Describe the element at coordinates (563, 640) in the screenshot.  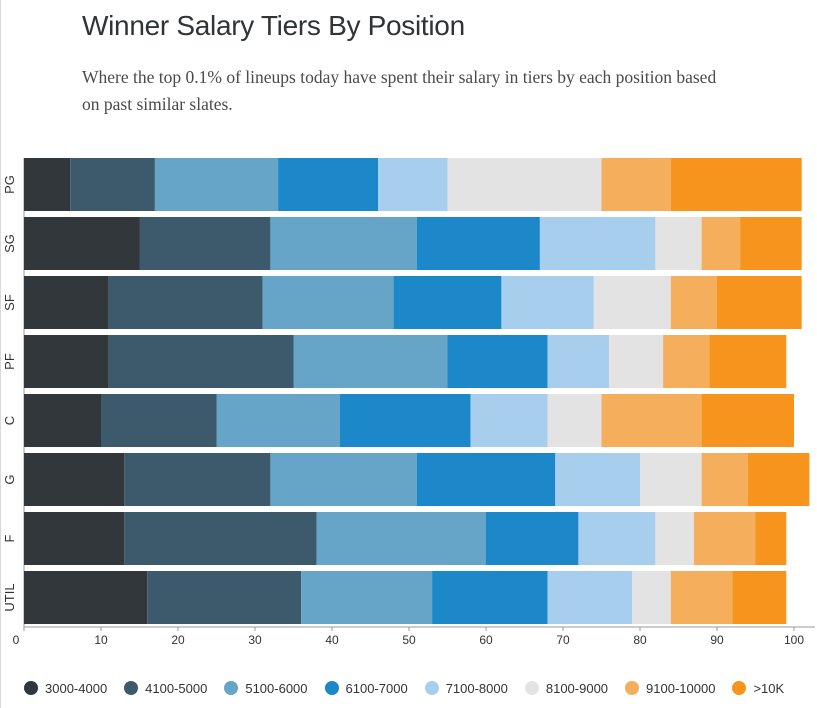
I see `x-tick-label-70: 70` at that location.